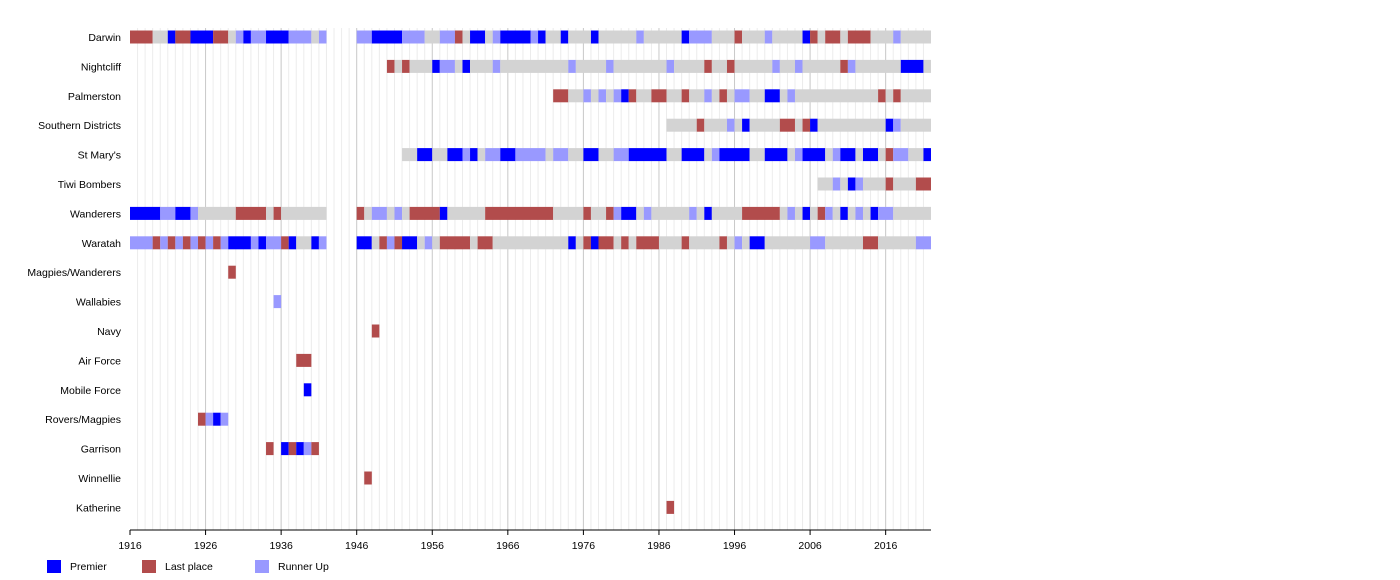 This screenshot has width=1400, height=580. What do you see at coordinates (186, 243) in the screenshot?
I see `bar-waratah-1923-last-place` at bounding box center [186, 243].